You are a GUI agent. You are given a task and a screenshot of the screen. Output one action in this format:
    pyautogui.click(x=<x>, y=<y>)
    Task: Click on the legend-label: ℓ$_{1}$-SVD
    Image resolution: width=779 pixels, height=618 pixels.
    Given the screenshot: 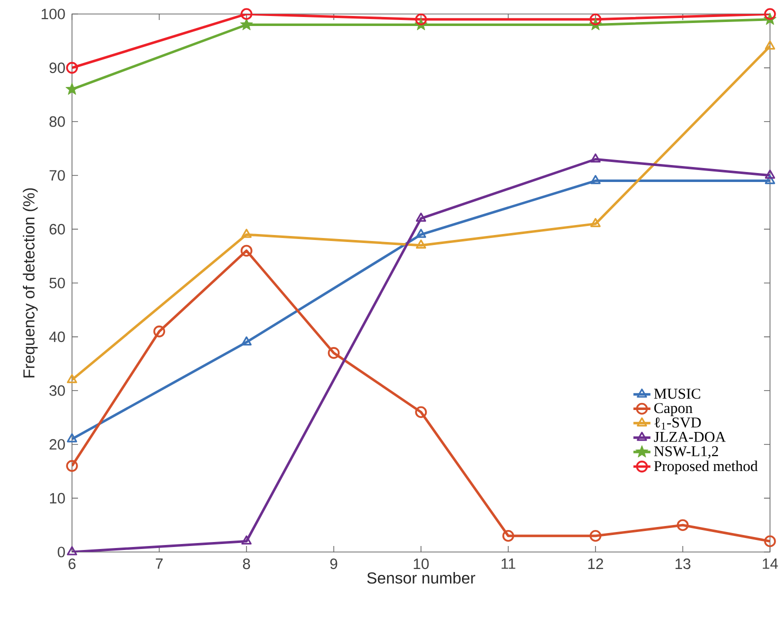 What is the action you would take?
    pyautogui.click(x=677, y=423)
    